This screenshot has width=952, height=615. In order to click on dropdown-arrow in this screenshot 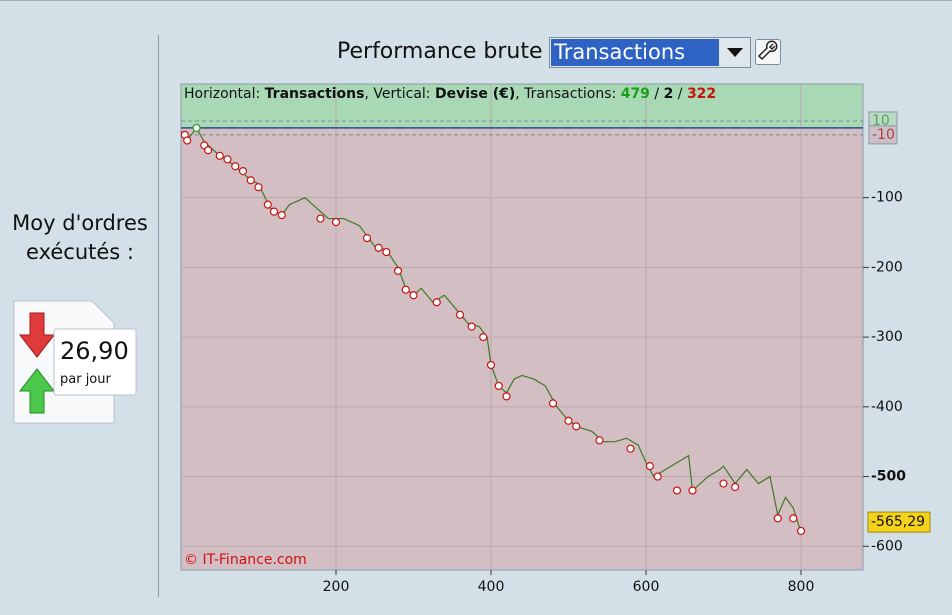, I will do `click(735, 52)`.